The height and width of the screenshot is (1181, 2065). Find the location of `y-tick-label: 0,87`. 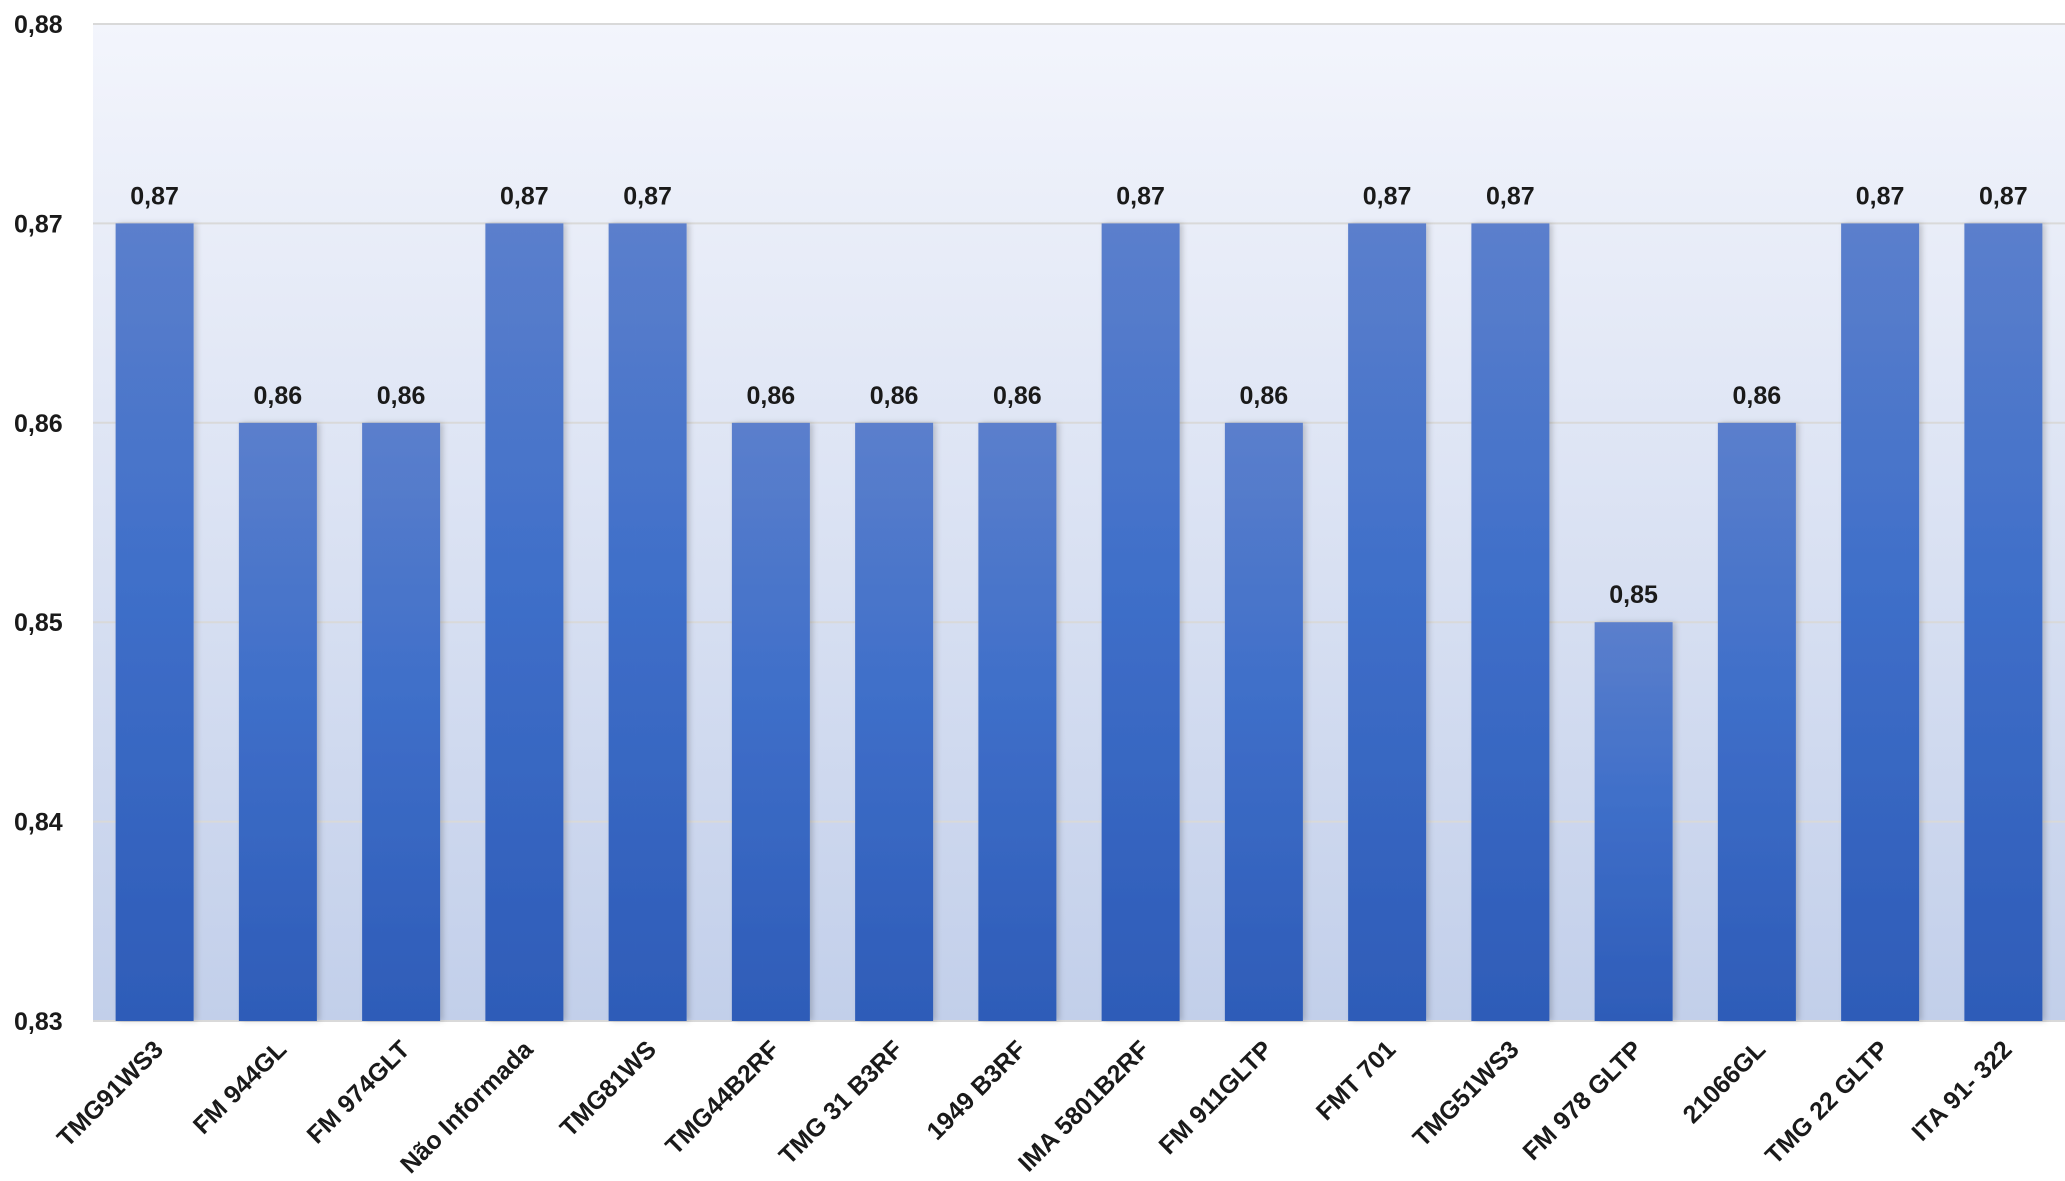

y-tick-label: 0,87 is located at coordinates (38, 224).